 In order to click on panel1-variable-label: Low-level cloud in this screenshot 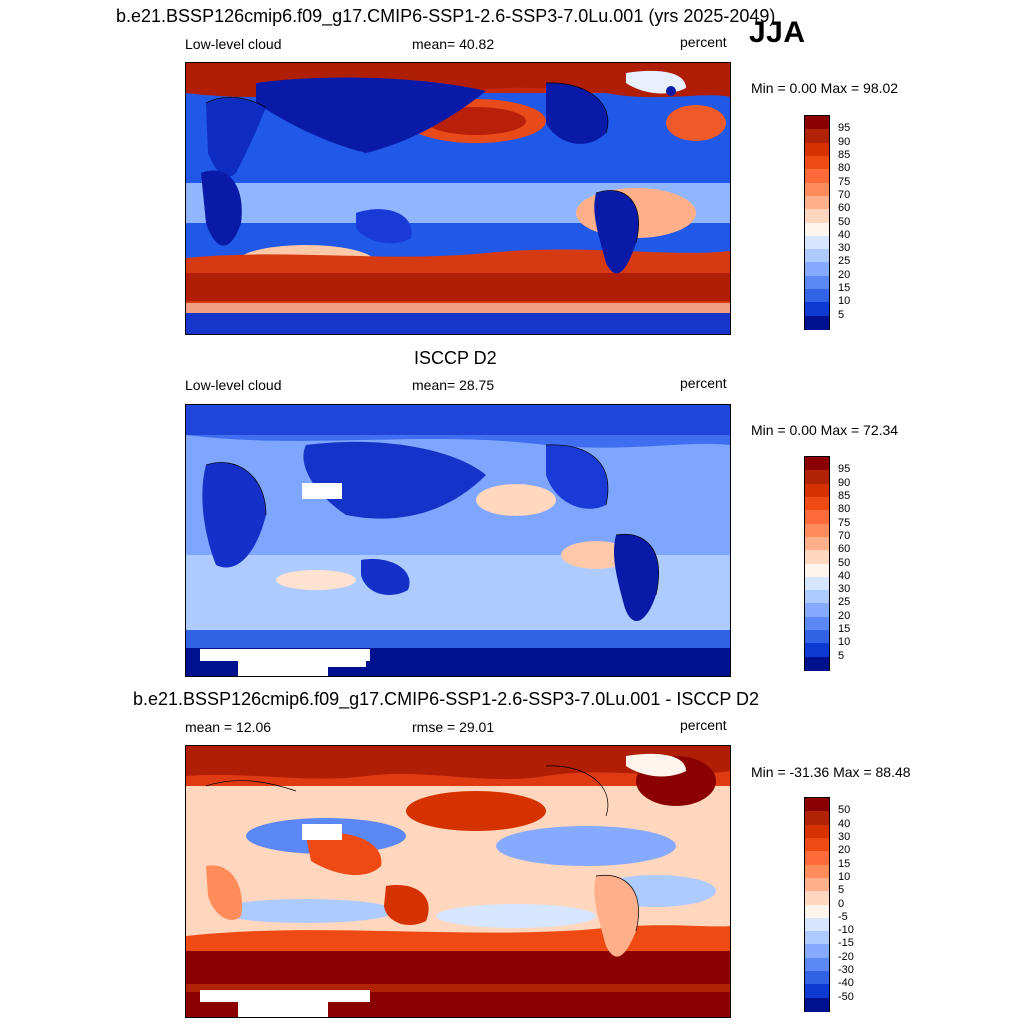, I will do `click(233, 44)`.